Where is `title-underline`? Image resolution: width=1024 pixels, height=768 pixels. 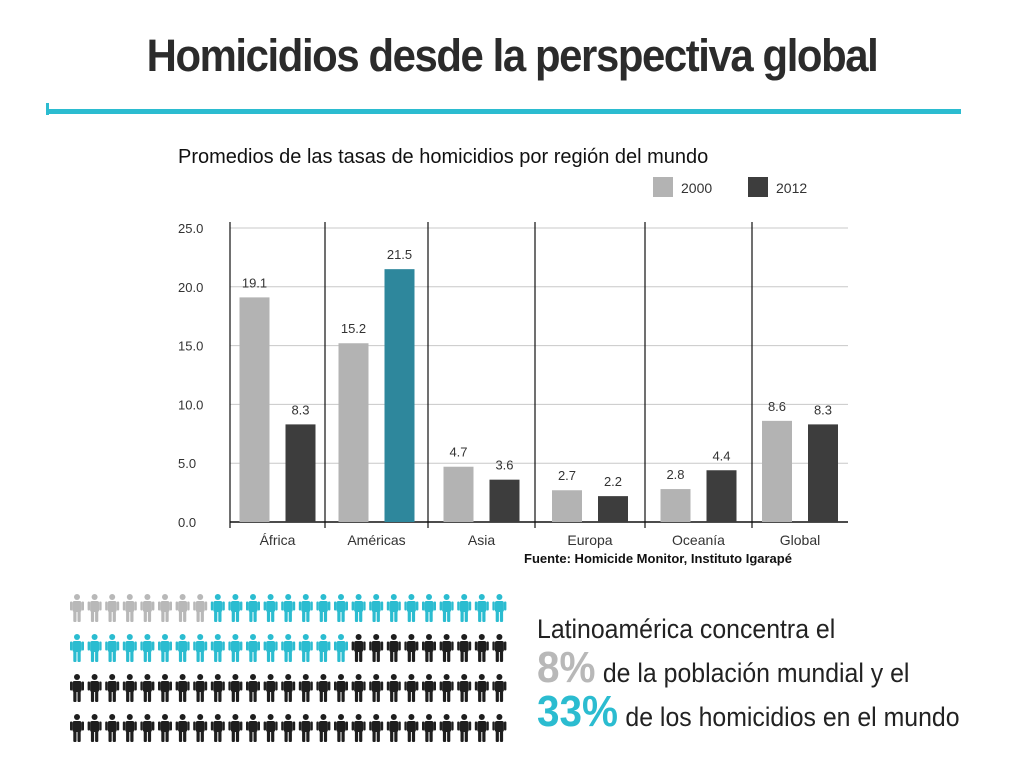 title-underline is located at coordinates (503, 109).